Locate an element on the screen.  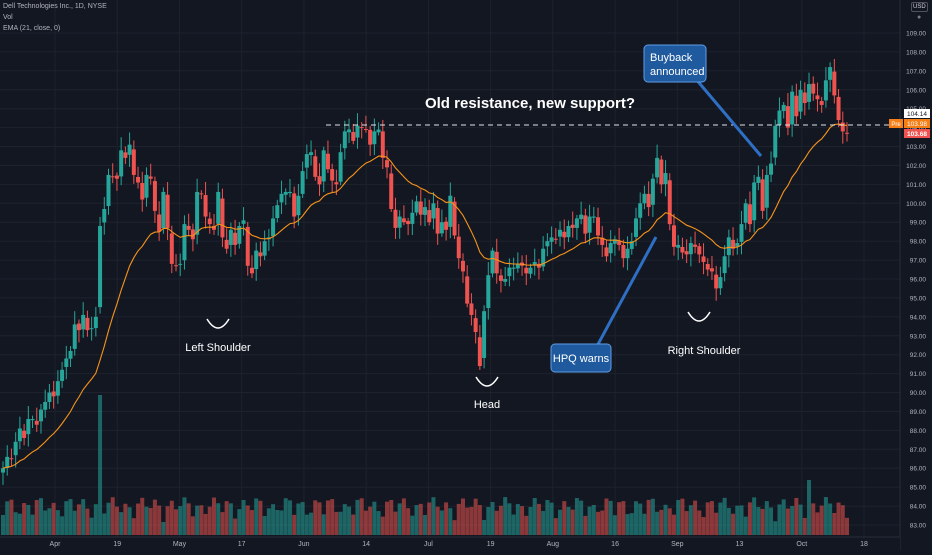
x-tick-label: Jun is located at coordinates (303, 544).